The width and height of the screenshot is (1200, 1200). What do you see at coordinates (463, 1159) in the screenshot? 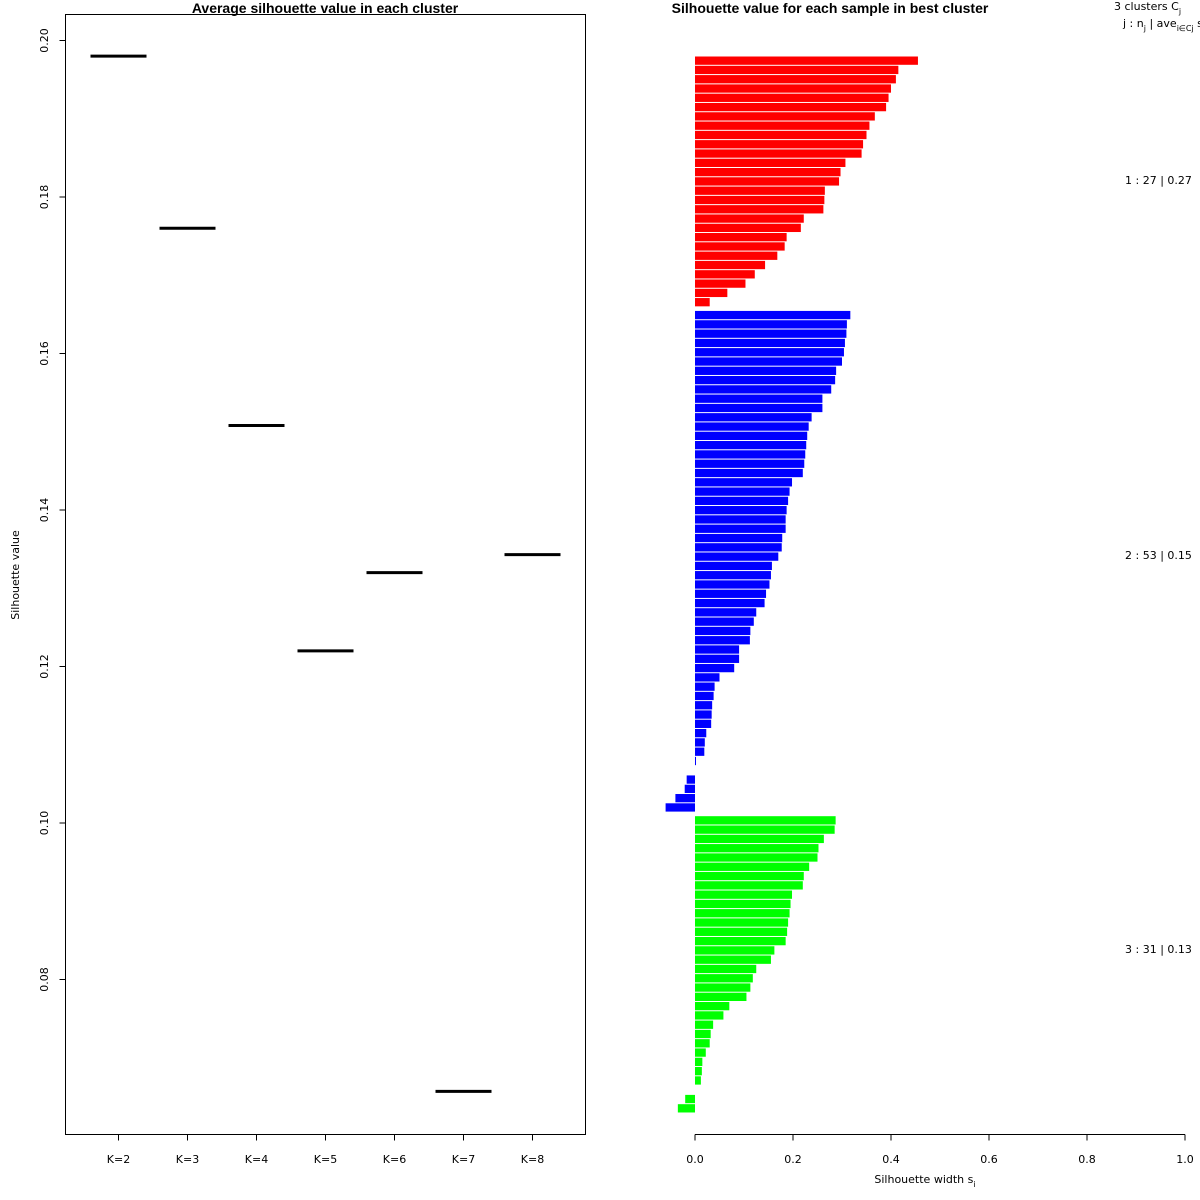
I see `x-tick-label: K=7` at bounding box center [463, 1159].